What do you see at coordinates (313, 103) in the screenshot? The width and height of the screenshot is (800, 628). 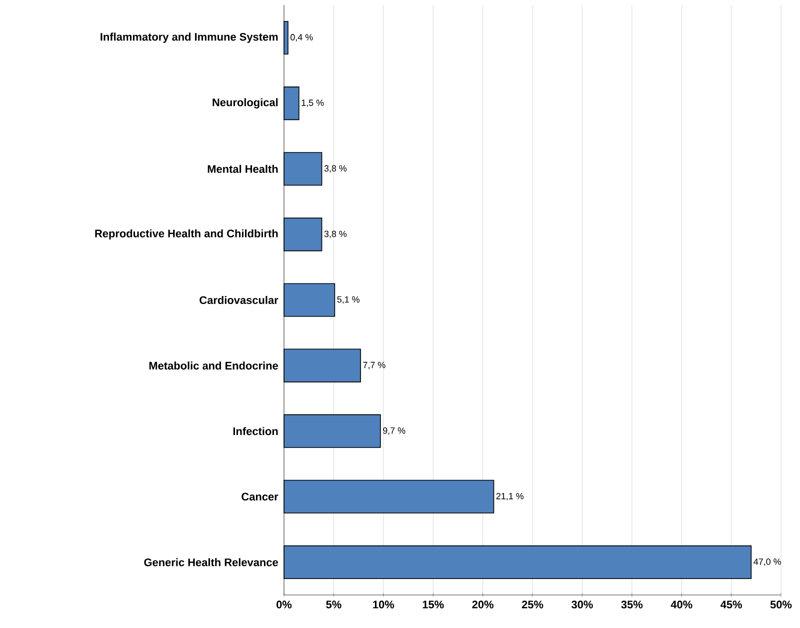 I see `data-label: 1,5 %` at bounding box center [313, 103].